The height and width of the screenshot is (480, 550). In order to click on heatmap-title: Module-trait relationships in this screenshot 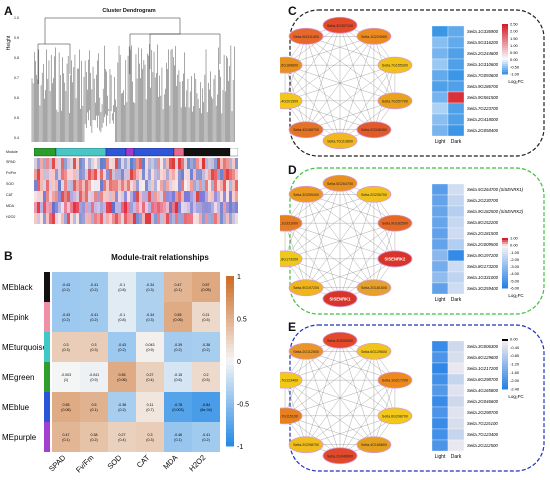, I will do `click(160, 257)`.